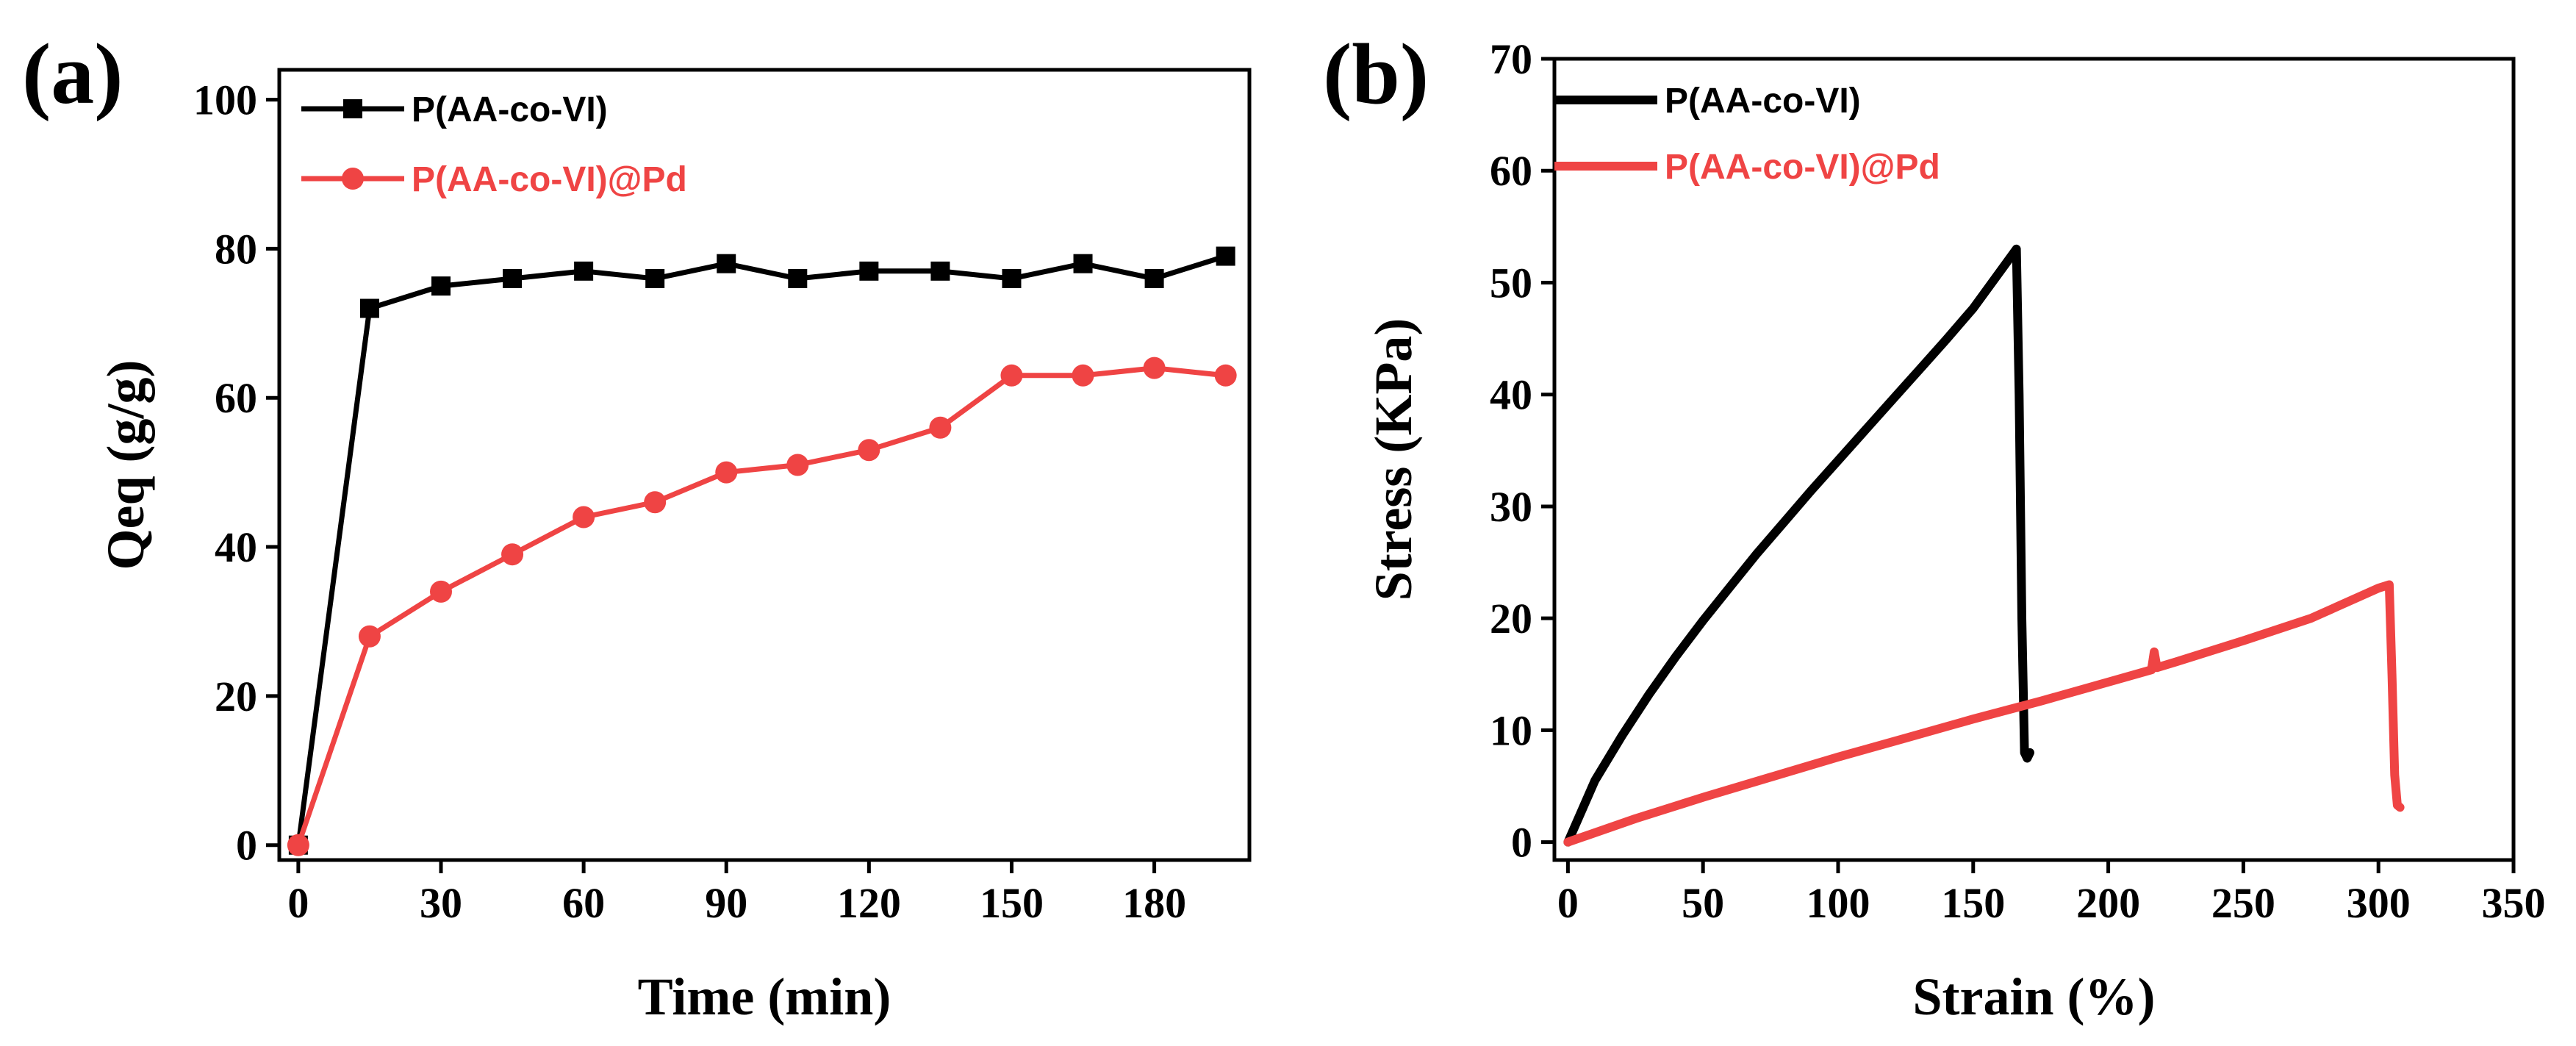 The image size is (2576, 1046). Describe the element at coordinates (1511, 730) in the screenshot. I see `chart-b-y-tick-label: 10` at that location.